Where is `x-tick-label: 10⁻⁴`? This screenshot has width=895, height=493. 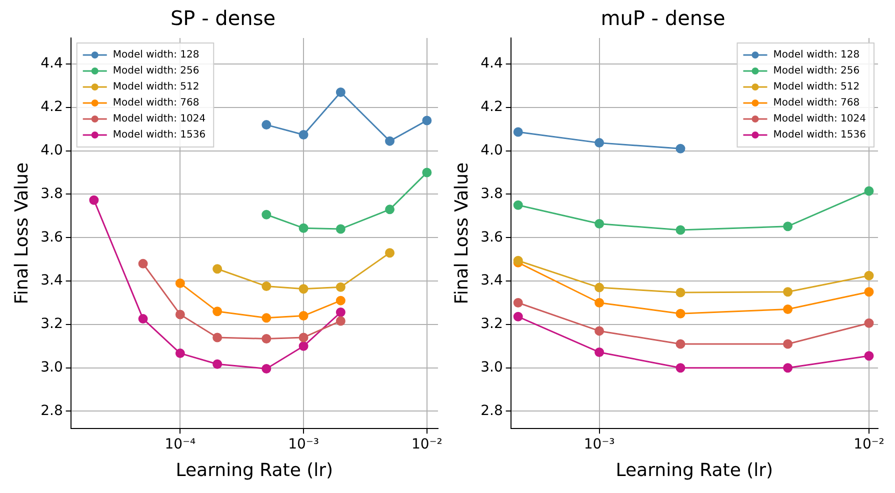 x-tick-label: 10⁻⁴ is located at coordinates (180, 444).